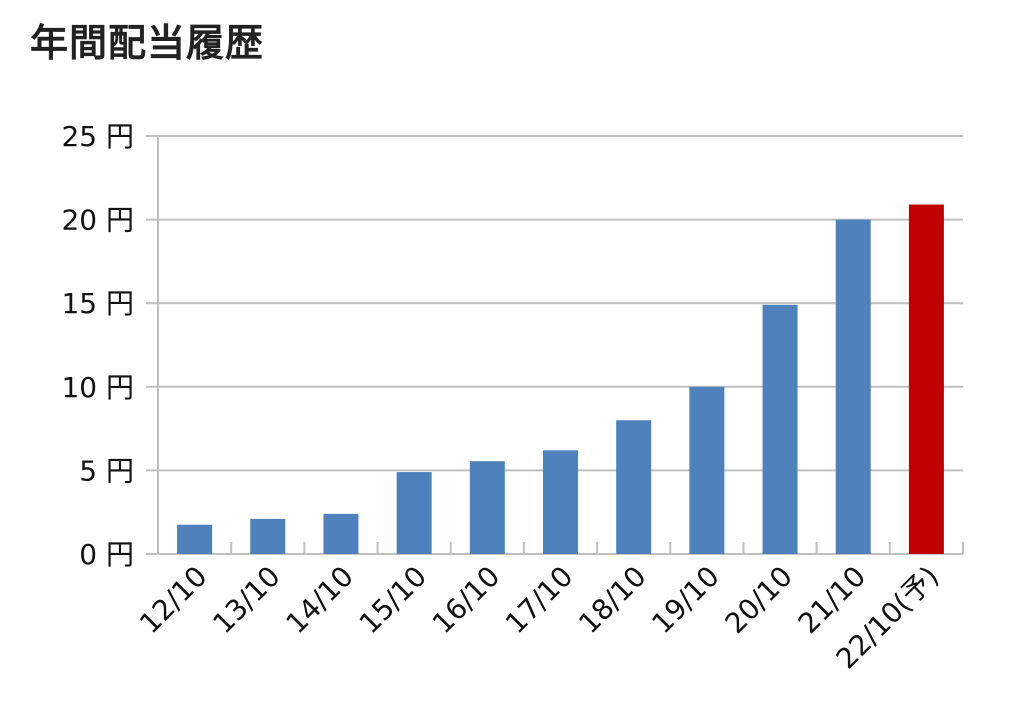 The height and width of the screenshot is (721, 1024). Describe the element at coordinates (393, 600) in the screenshot. I see `x-tick-label: 15/10` at that location.